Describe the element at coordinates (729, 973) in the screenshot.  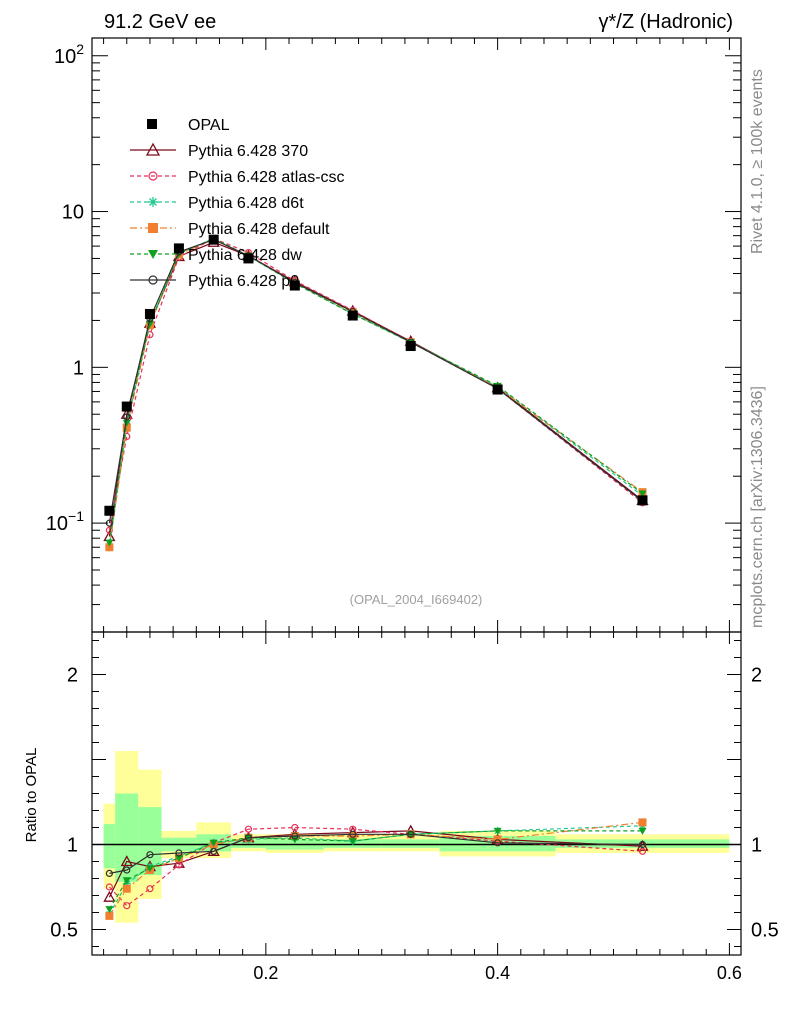
I see `x-tick-label-2: 0.6` at that location.